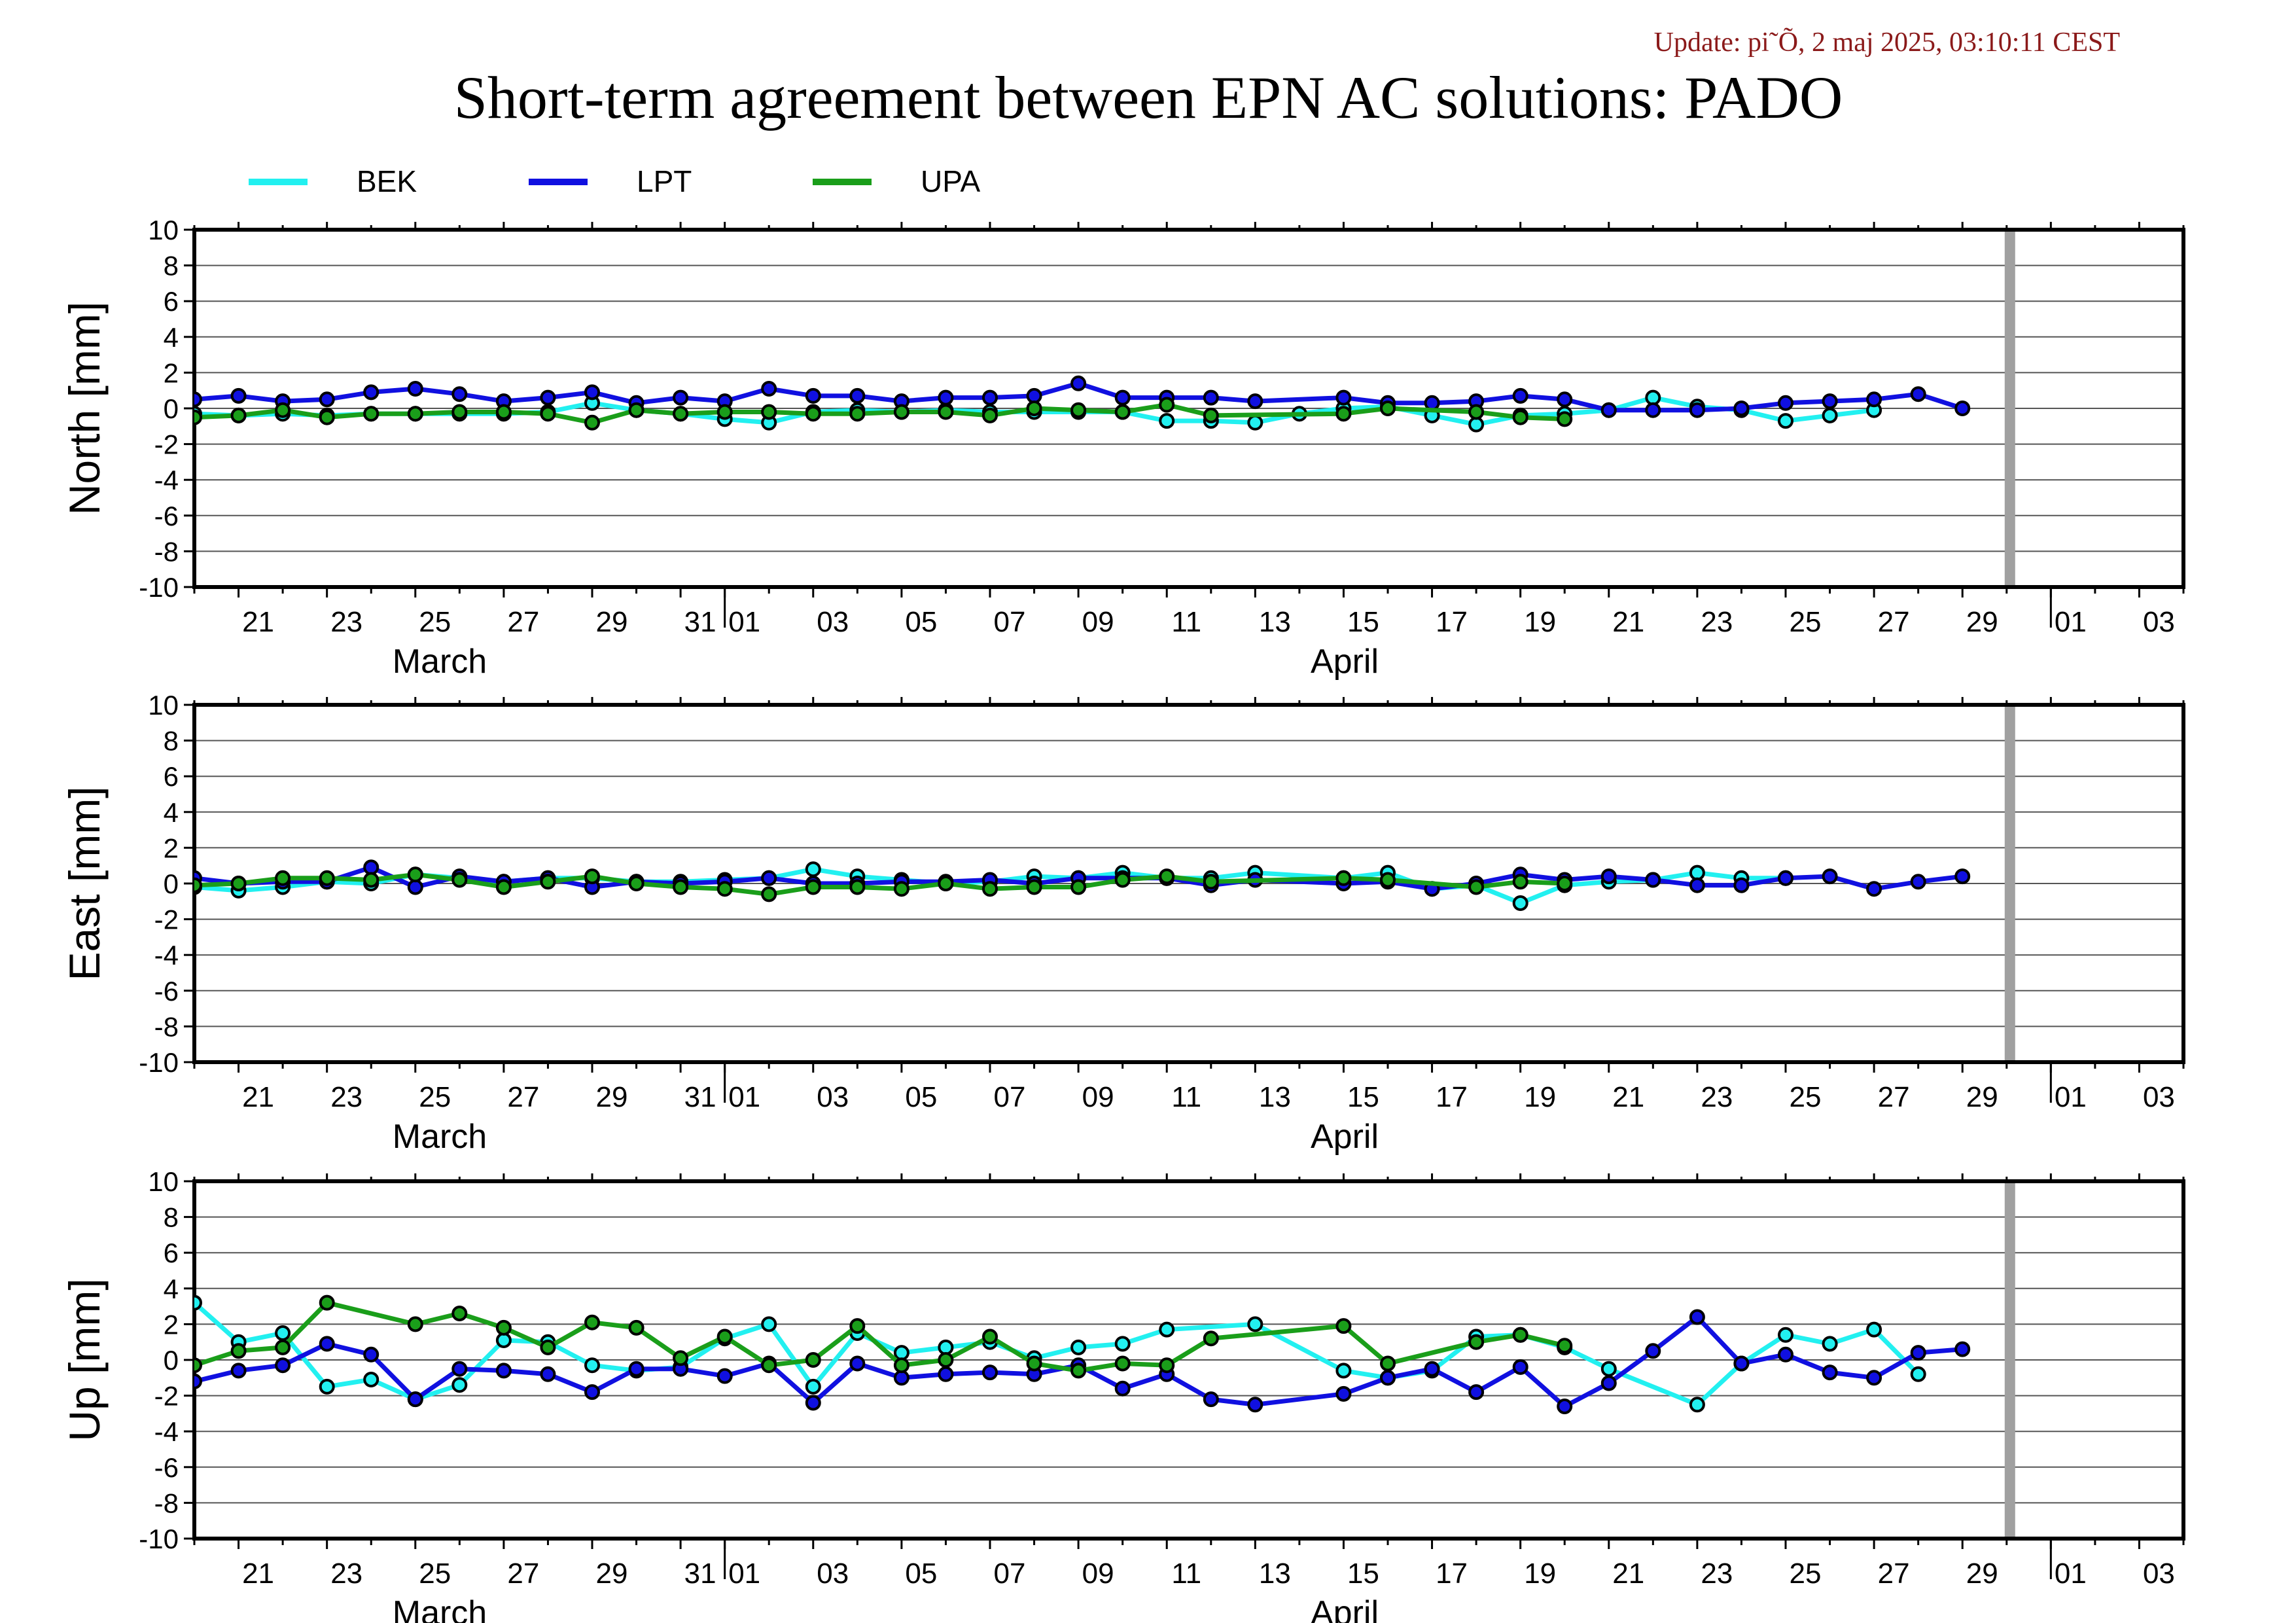 Image resolution: width=2296 pixels, height=1623 pixels. What do you see at coordinates (1010, 622) in the screenshot?
I see `x-tick-label: 07` at bounding box center [1010, 622].